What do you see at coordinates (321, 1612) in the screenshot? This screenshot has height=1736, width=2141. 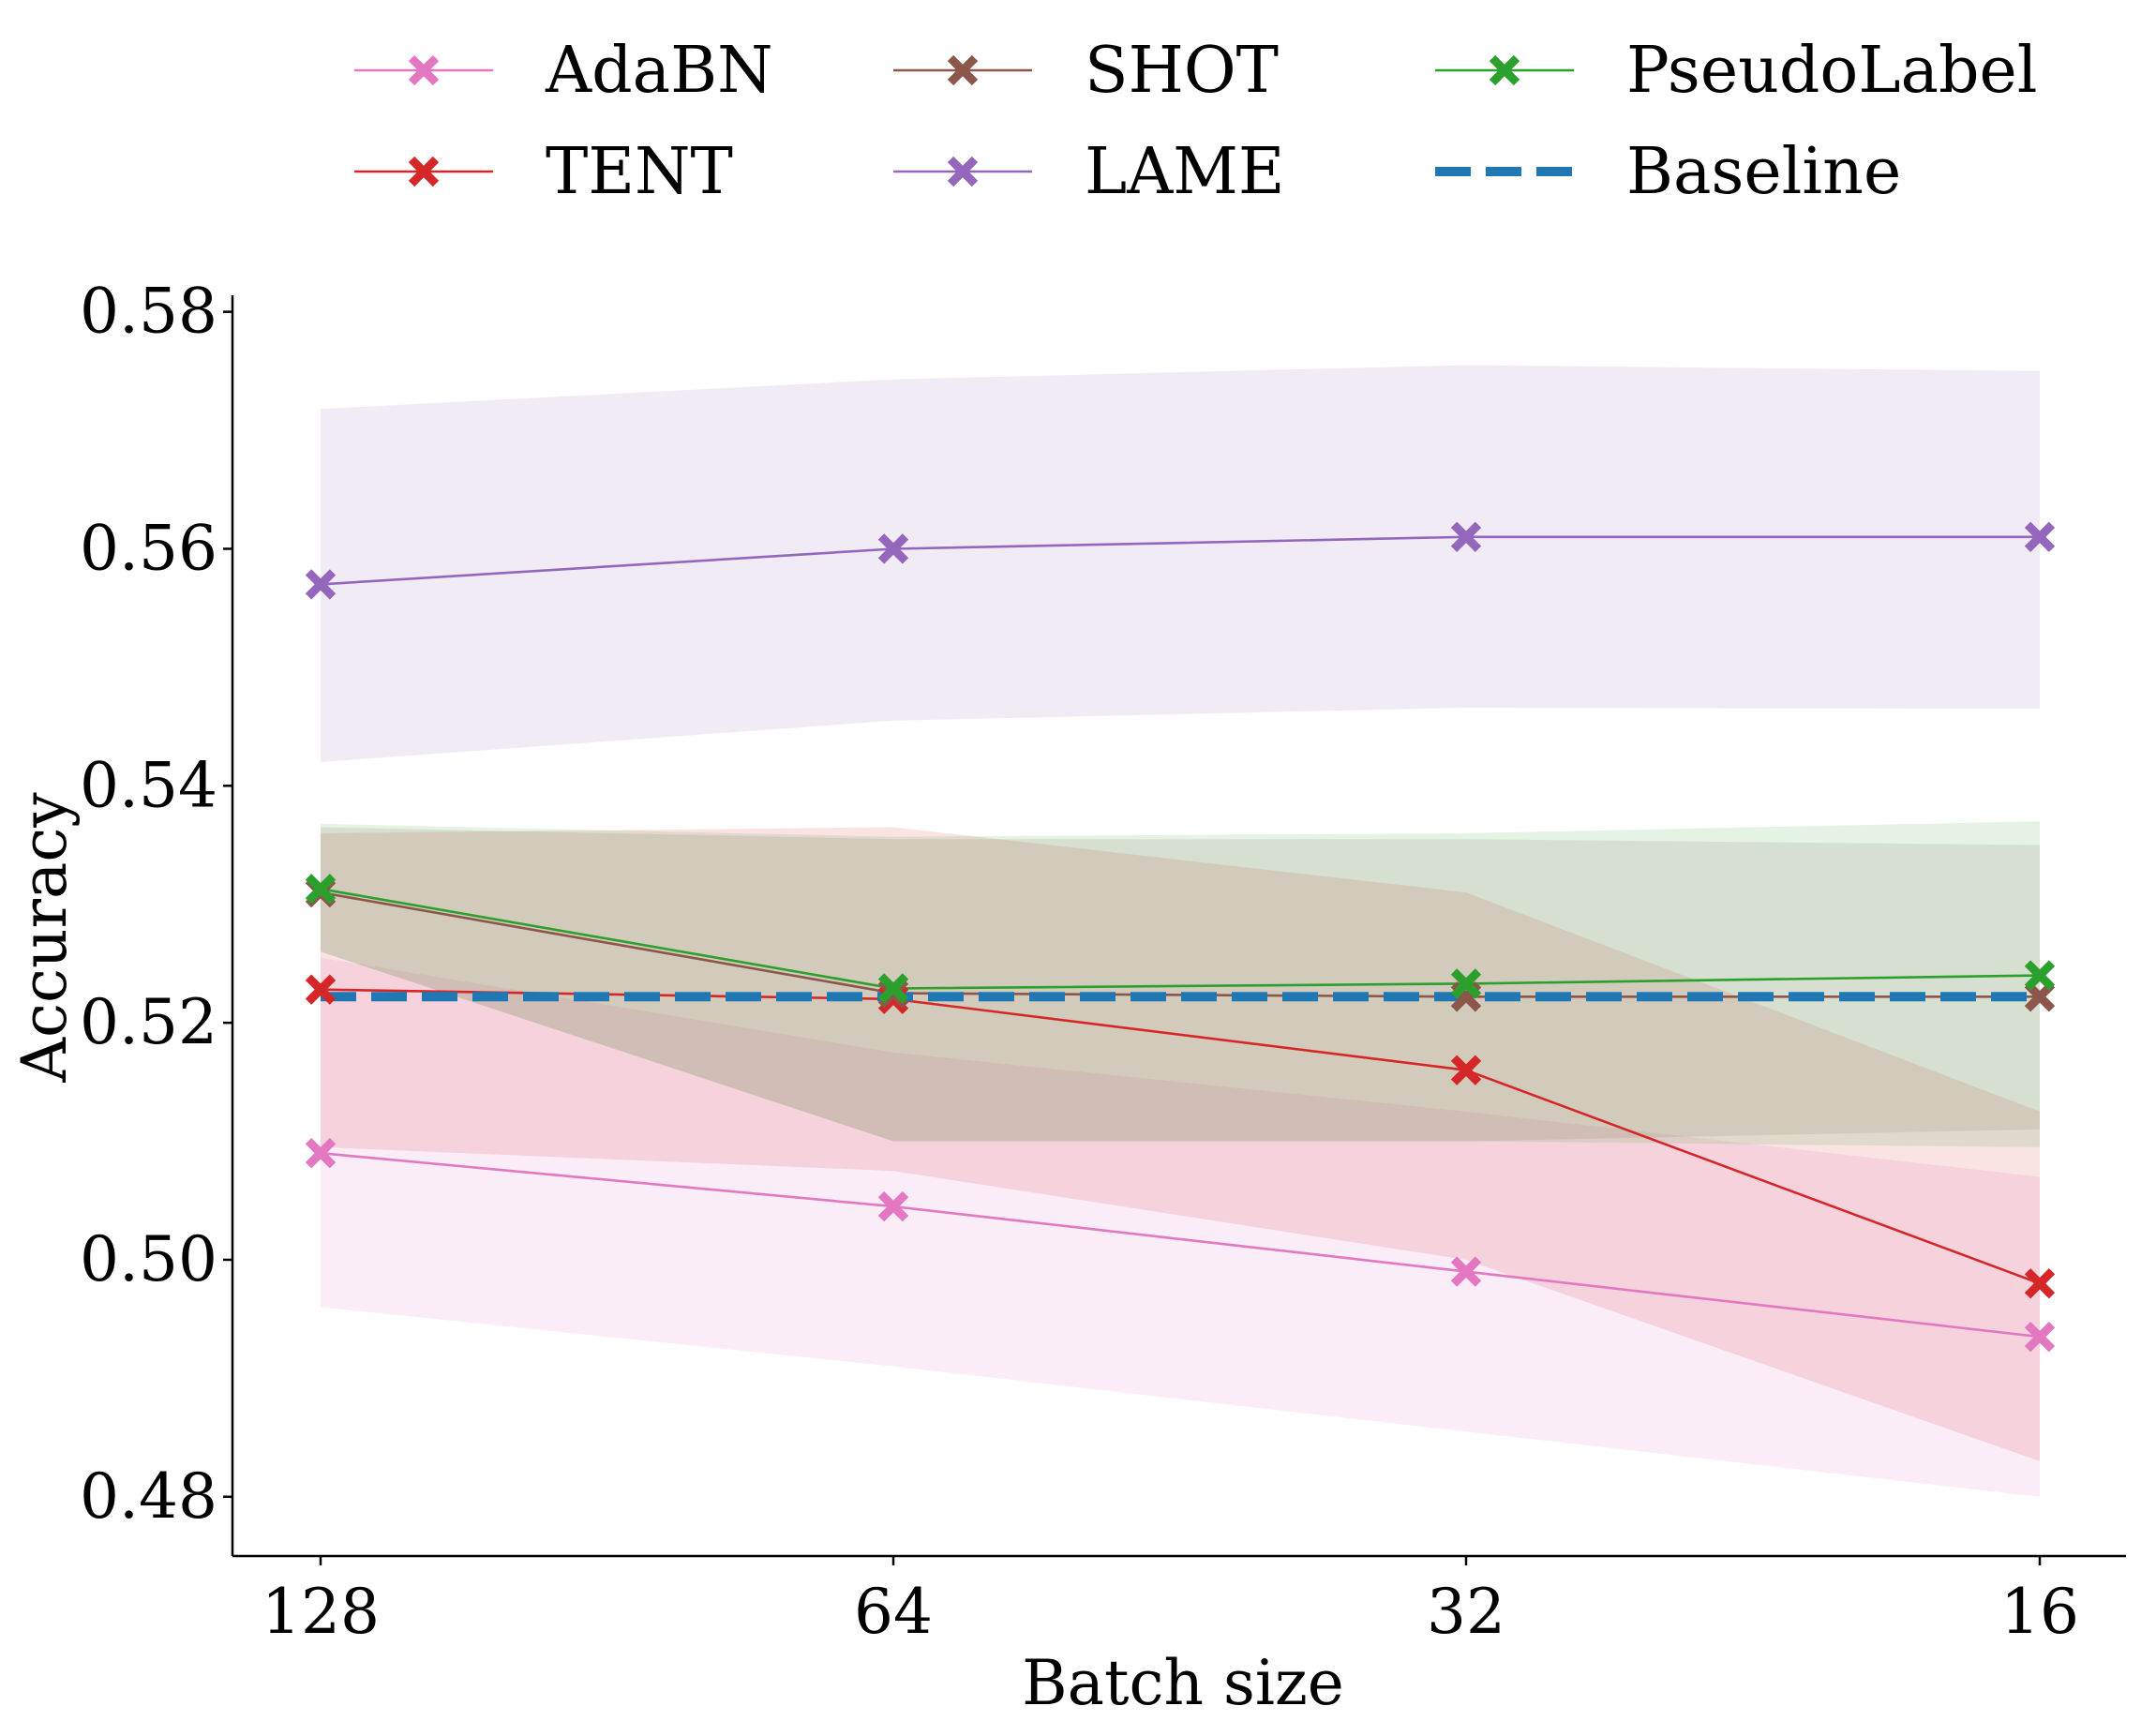 I see `x-tick-label: 128` at bounding box center [321, 1612].